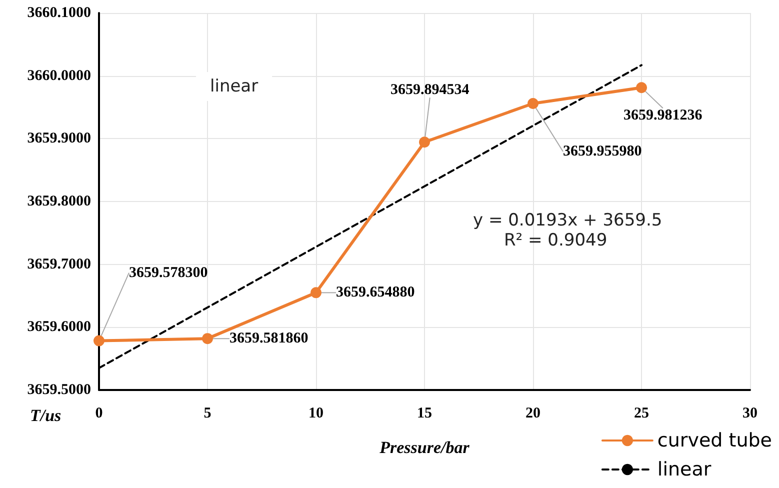  What do you see at coordinates (424, 414) in the screenshot?
I see `x-tick-label: 15` at bounding box center [424, 414].